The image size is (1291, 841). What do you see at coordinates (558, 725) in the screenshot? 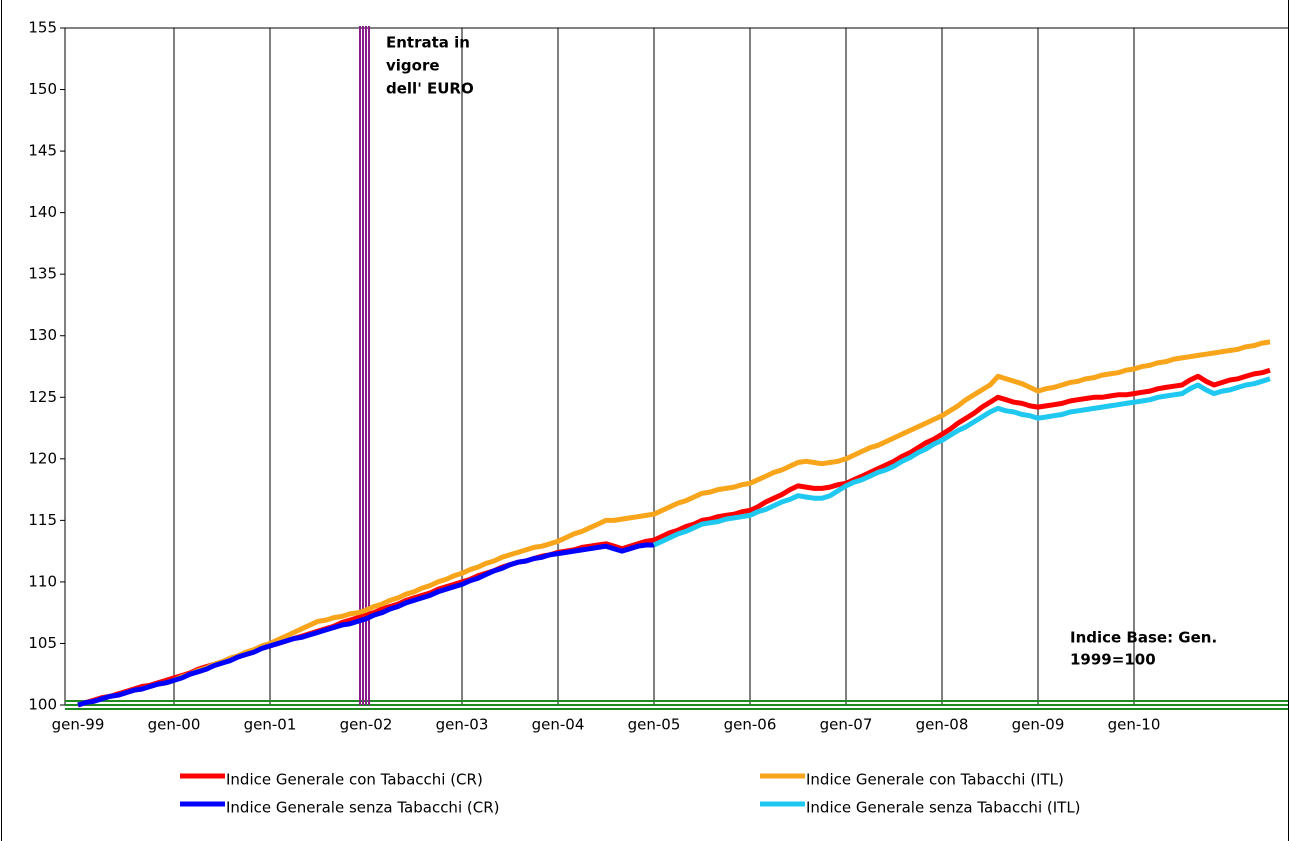
I see `x-tick-label: gen-04` at bounding box center [558, 725].